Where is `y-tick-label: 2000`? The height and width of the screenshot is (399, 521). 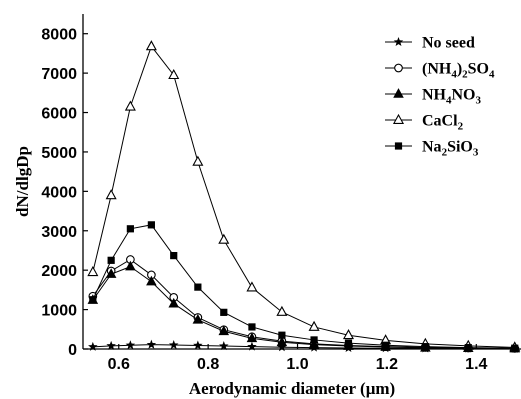 y-tick-label: 2000 is located at coordinates (59, 271).